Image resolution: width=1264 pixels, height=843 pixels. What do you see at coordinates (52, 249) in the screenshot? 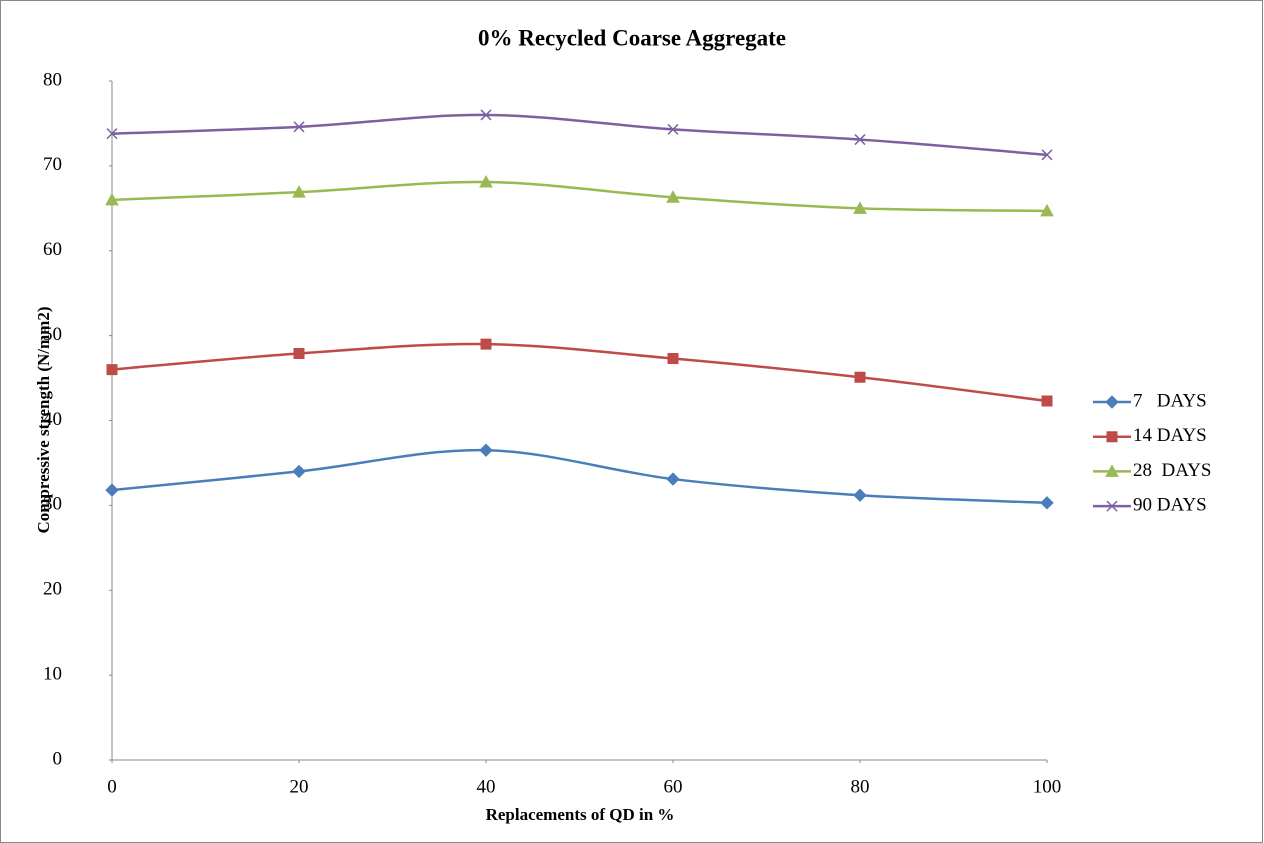
I see `y-tick-label: 60` at bounding box center [52, 249].